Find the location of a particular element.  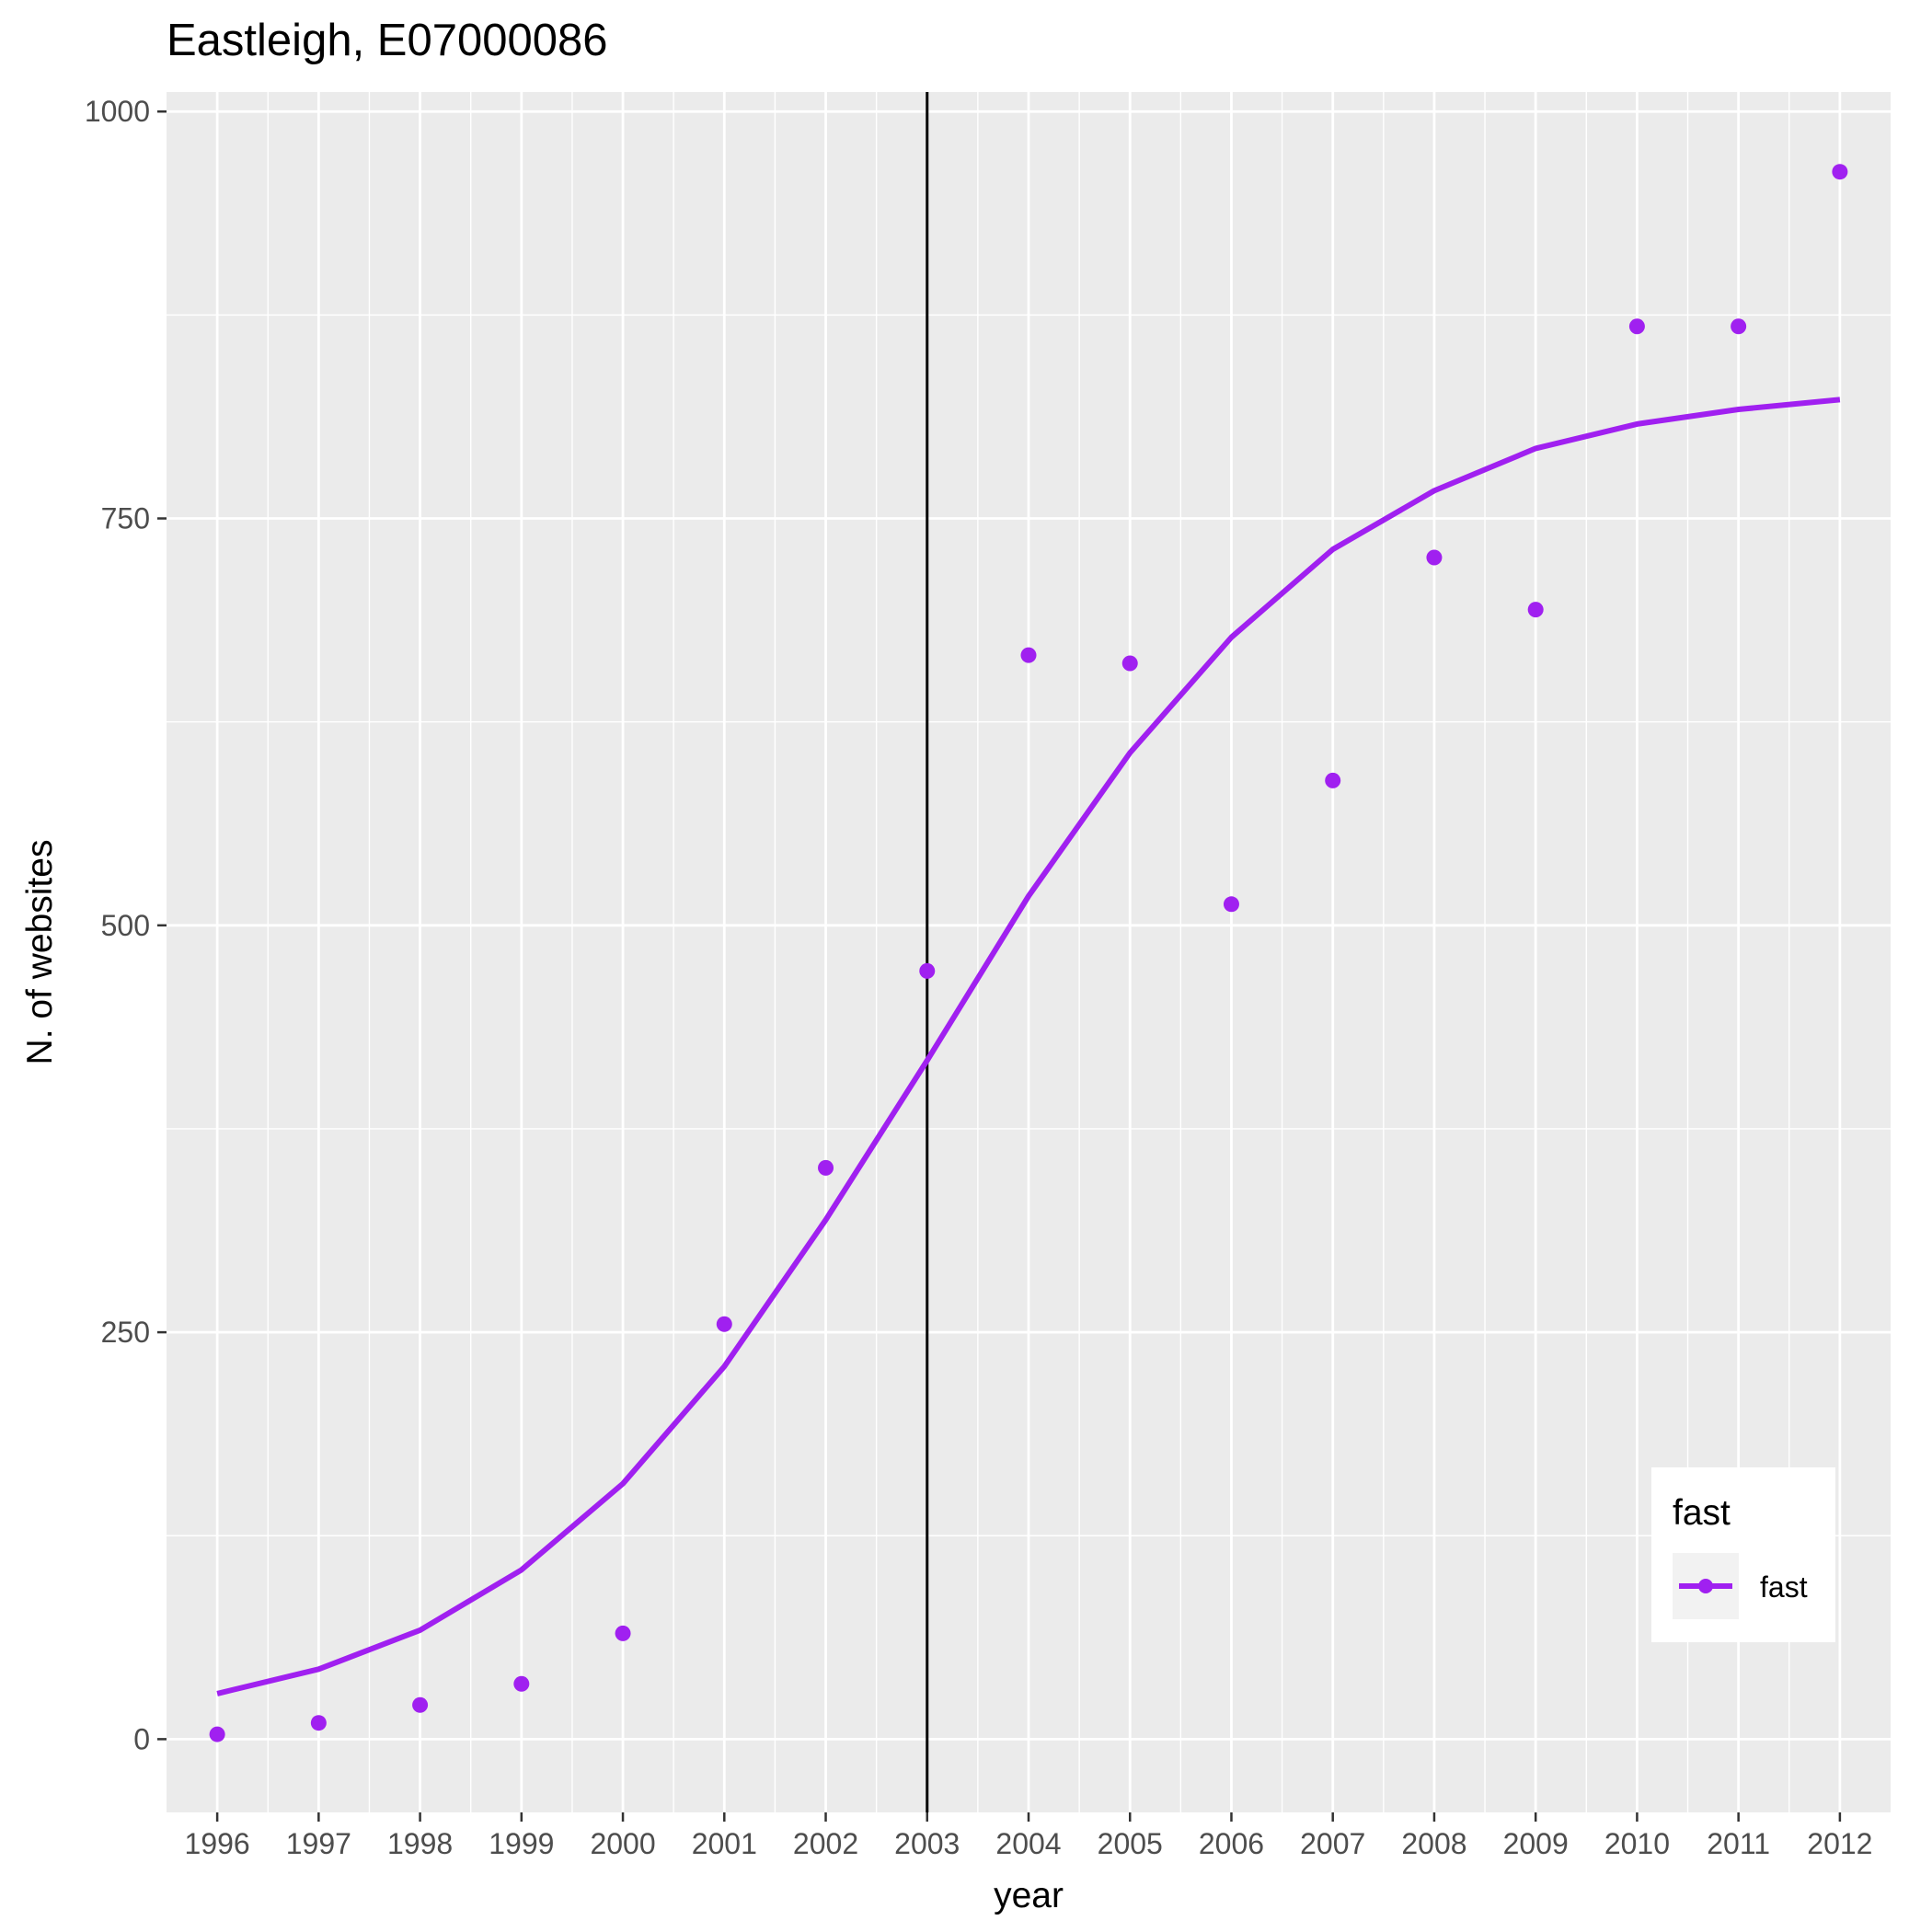

x-tick-label: 2000 is located at coordinates (622, 1843).